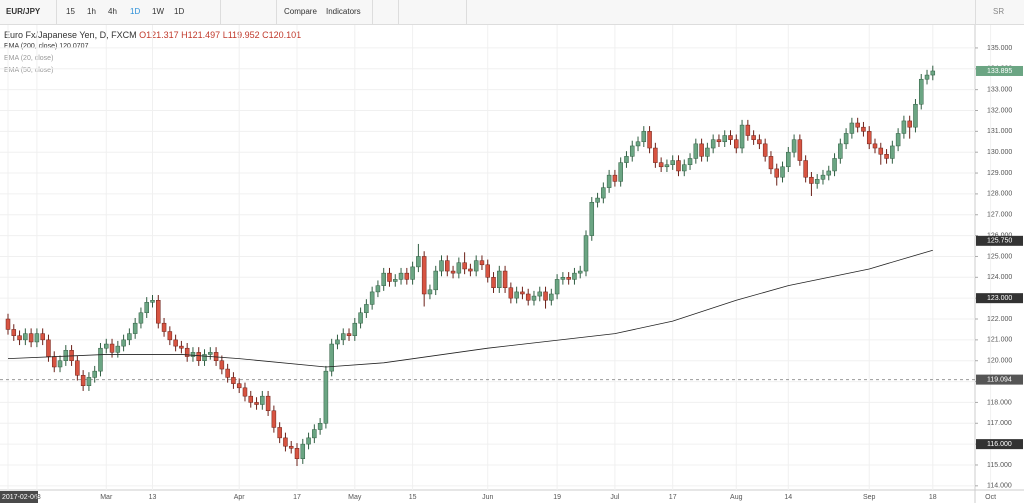 This screenshot has height=503, width=1024. Describe the element at coordinates (999, 89) in the screenshot. I see `y-tick-label: 133.000` at that location.